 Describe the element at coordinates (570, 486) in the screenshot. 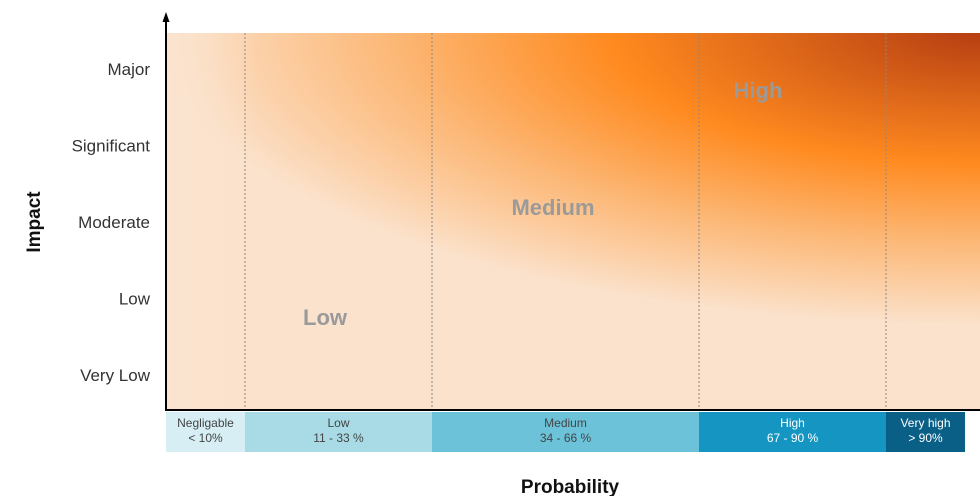

I see `x-axis-title: Probability` at that location.